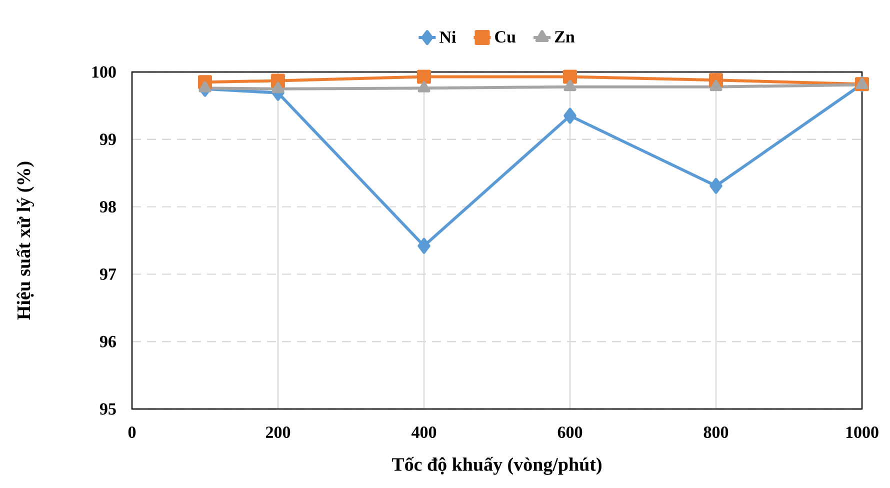 This screenshot has height=488, width=890. Describe the element at coordinates (108, 207) in the screenshot. I see `y-tick-label: 98` at that location.